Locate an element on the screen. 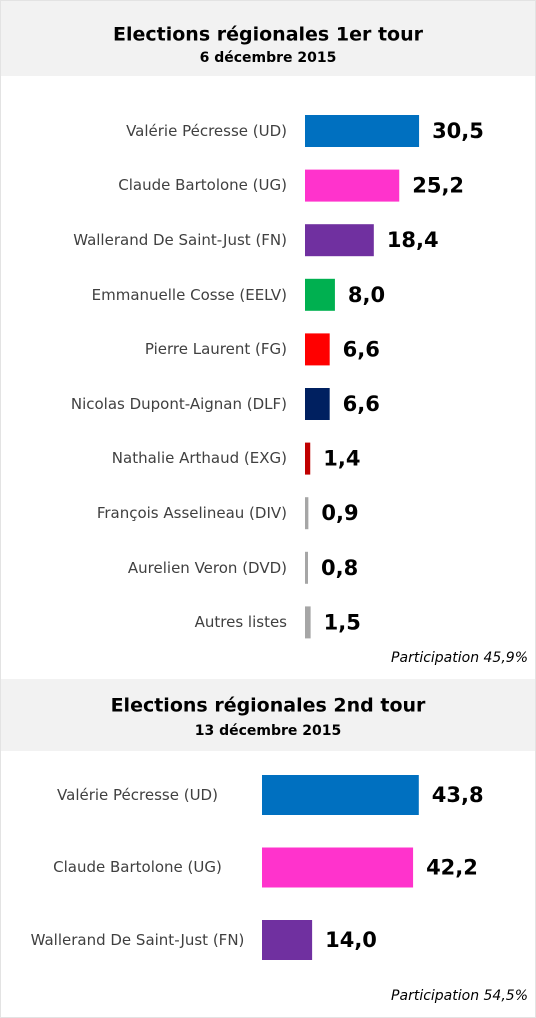 The width and height of the screenshot is (536, 1018). category-label-box: Aurelien Veron (DVD) is located at coordinates (207, 567).